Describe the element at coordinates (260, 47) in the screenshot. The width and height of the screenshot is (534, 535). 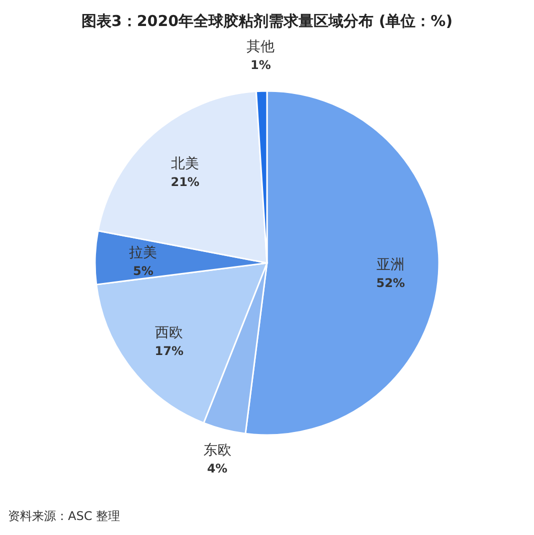
I see `slice-label: 其他` at that location.